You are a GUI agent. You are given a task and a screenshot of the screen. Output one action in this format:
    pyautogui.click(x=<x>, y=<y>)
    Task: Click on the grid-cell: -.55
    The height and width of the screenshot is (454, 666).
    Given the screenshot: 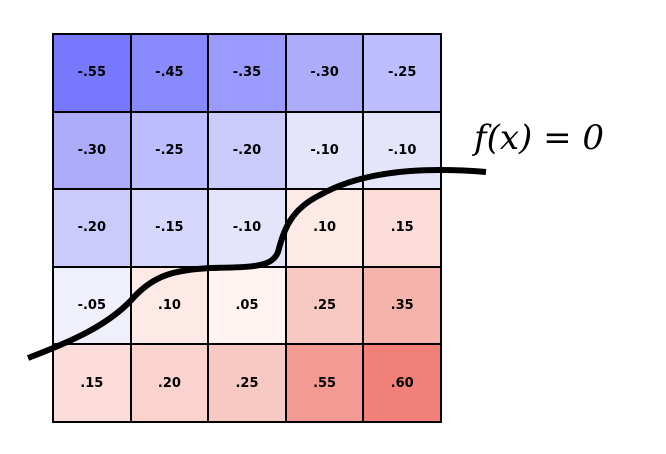 What is the action you would take?
    pyautogui.click(x=92, y=73)
    